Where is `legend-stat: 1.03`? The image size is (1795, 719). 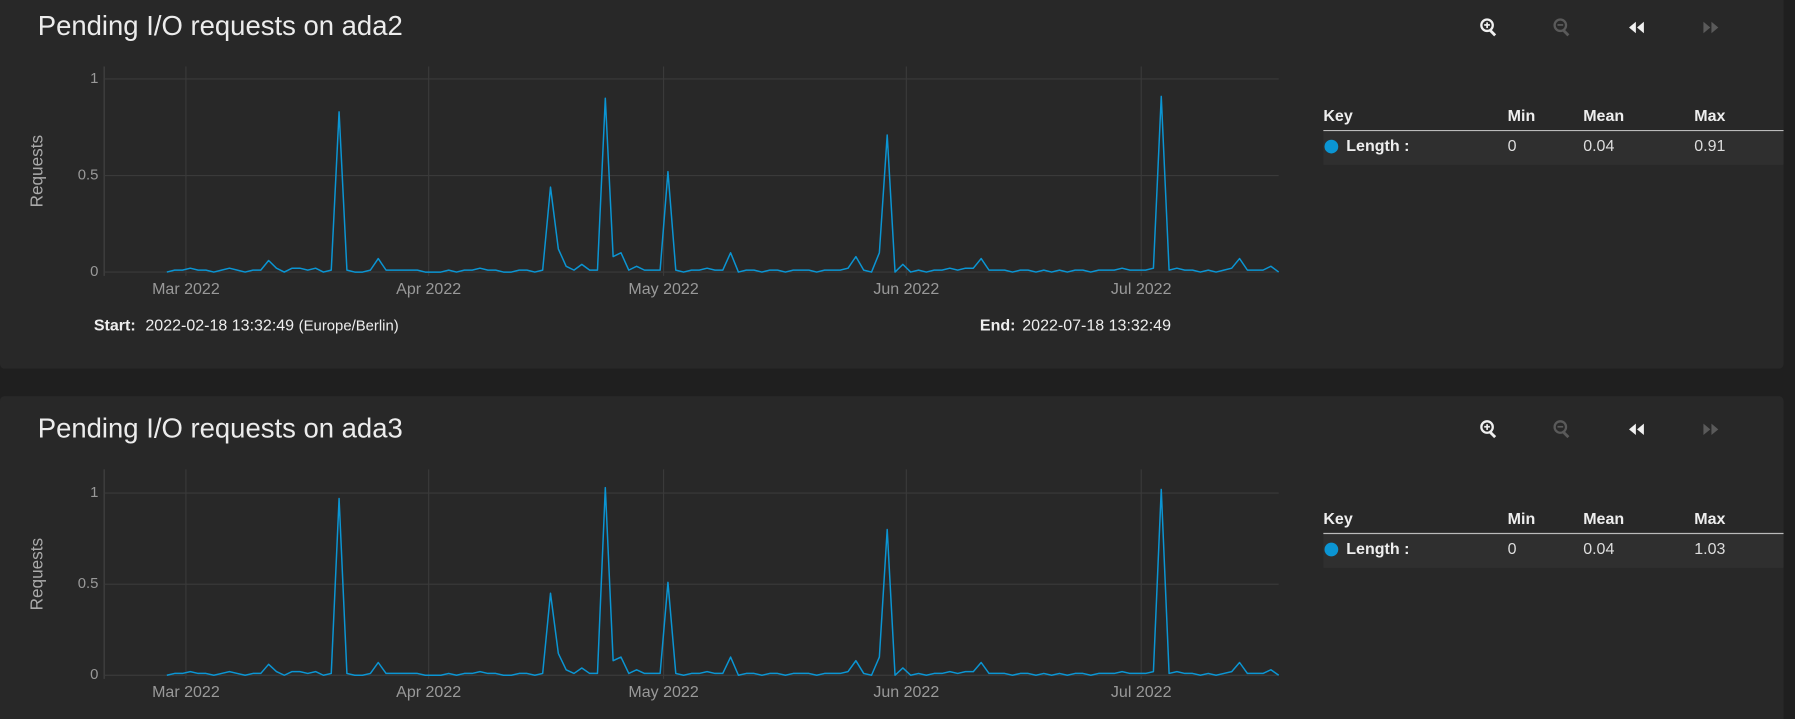 legend-stat: 1.03 is located at coordinates (1709, 549).